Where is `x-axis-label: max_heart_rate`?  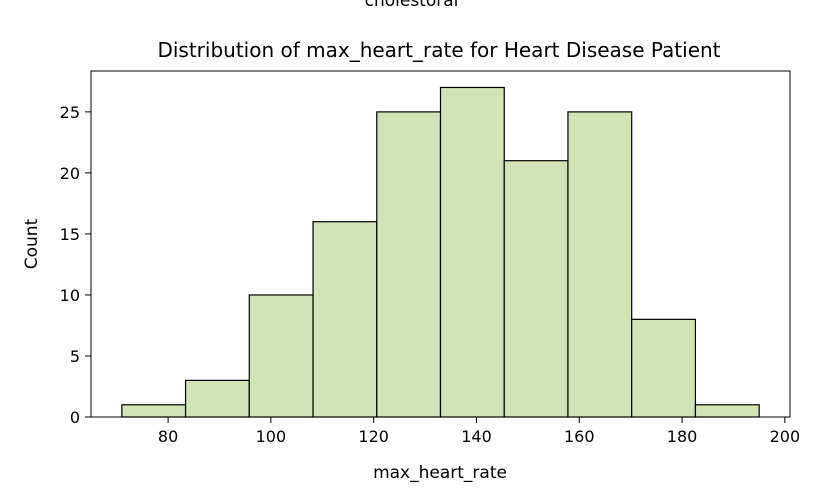 x-axis-label: max_heart_rate is located at coordinates (440, 473).